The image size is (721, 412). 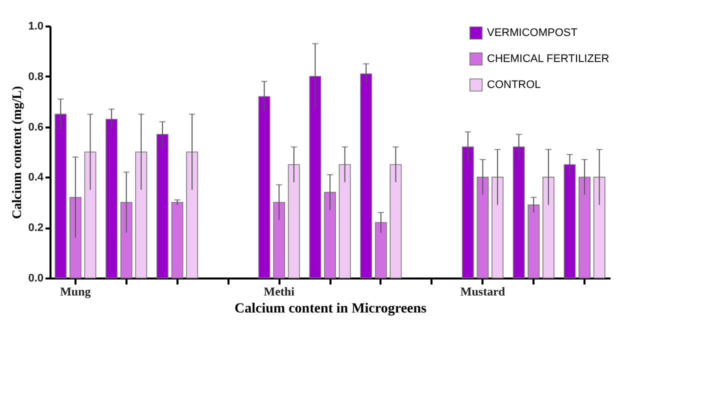 What do you see at coordinates (483, 291) in the screenshot?
I see `x-tick-label: Mustard` at bounding box center [483, 291].